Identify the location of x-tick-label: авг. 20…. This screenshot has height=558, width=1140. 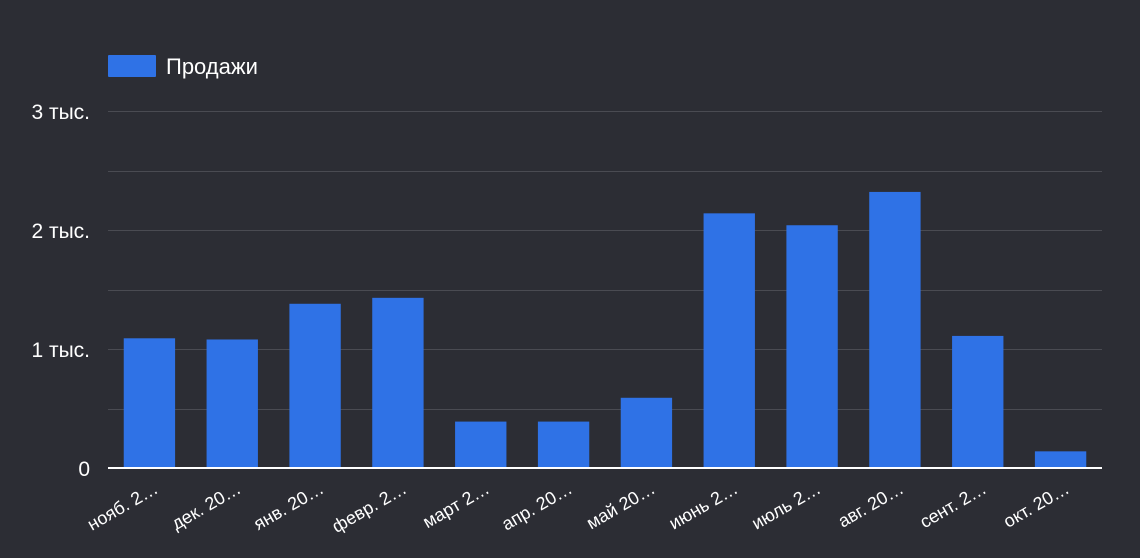
(871, 504).